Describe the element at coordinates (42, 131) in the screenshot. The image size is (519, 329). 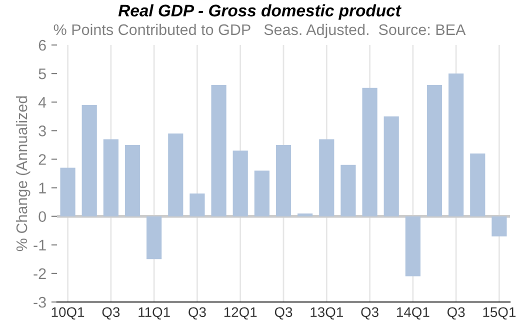
I see `y-tick-label: 3` at that location.